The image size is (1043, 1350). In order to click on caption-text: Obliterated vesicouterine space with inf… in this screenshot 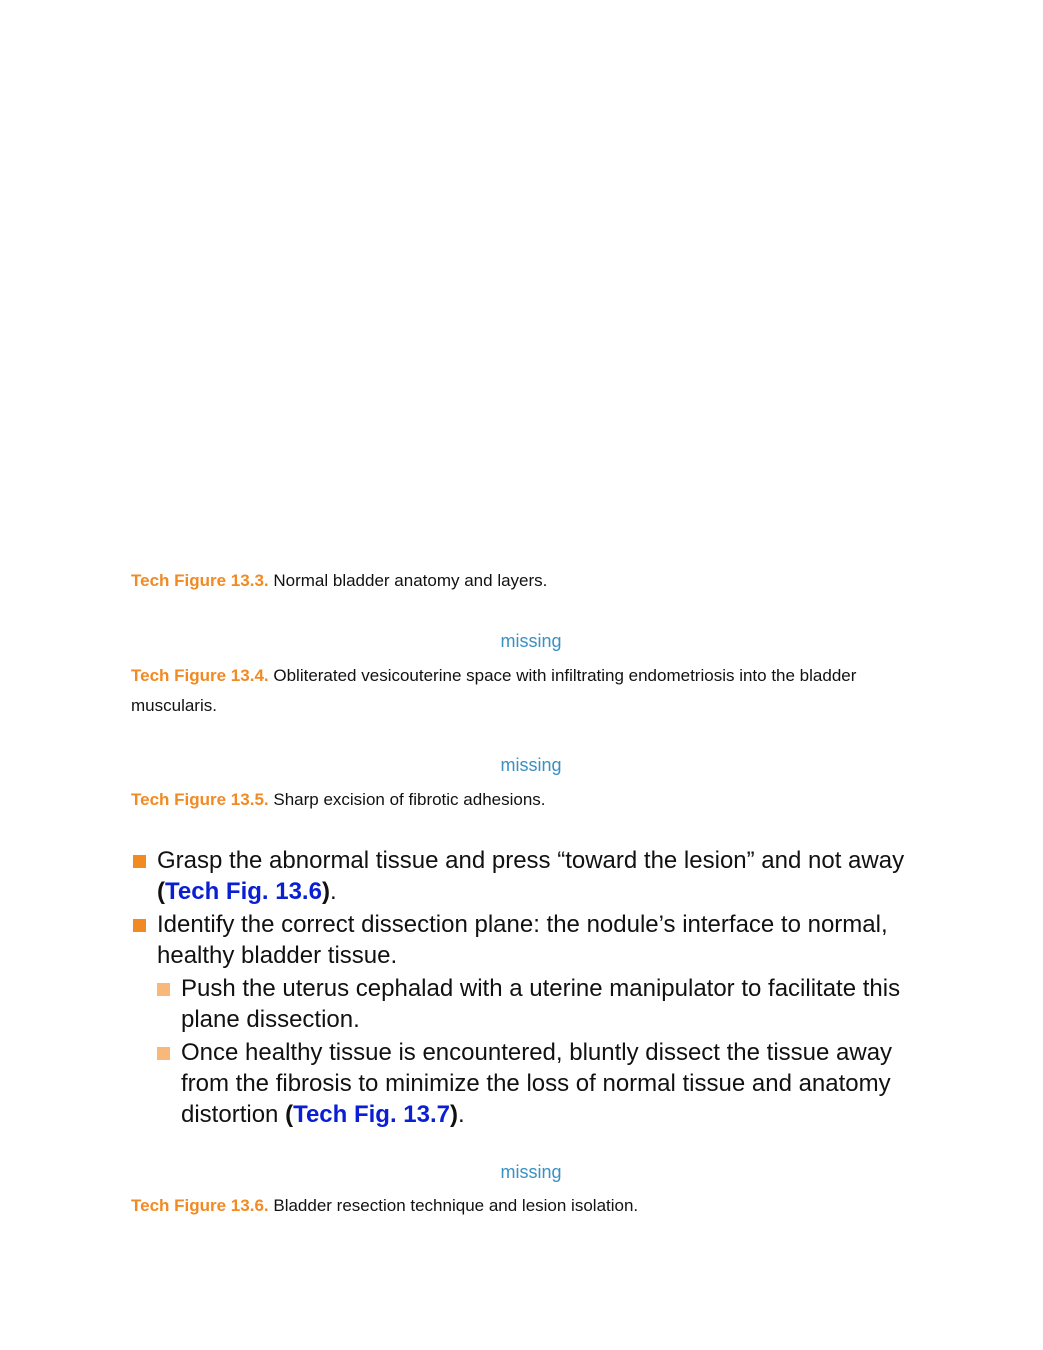, I will do `click(494, 690)`.